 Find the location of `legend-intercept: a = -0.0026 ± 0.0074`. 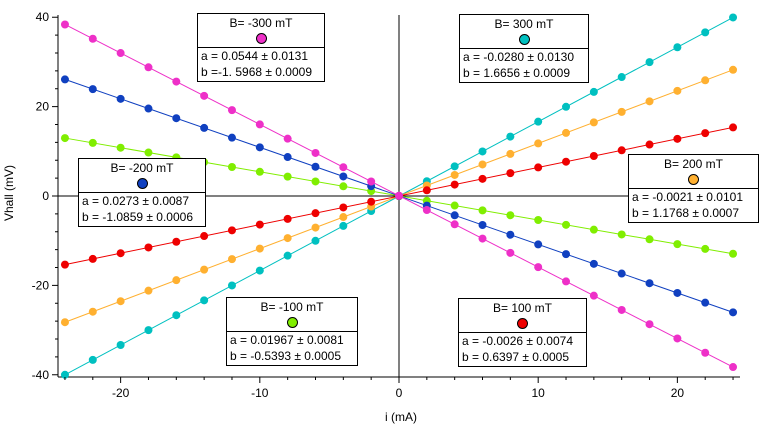

legend-intercept: a = -0.0026 ± 0.0074 is located at coordinates (518, 341).